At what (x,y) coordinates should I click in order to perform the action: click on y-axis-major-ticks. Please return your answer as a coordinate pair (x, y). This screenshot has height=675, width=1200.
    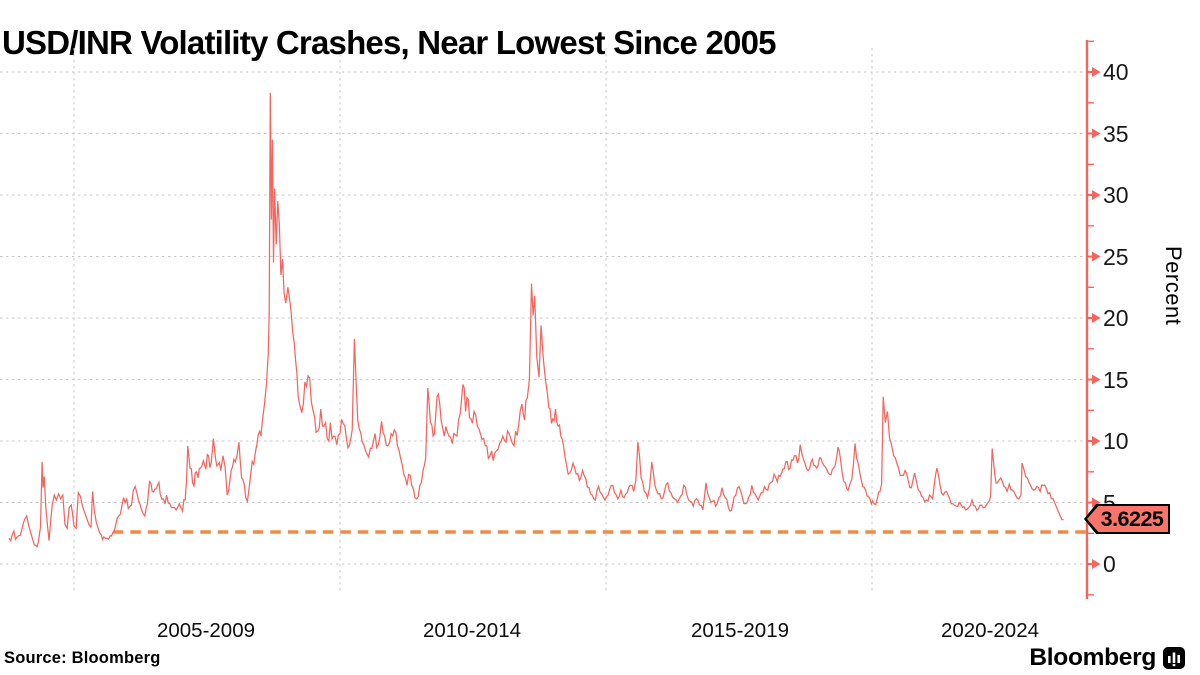
    Looking at the image, I should click on (1090, 318).